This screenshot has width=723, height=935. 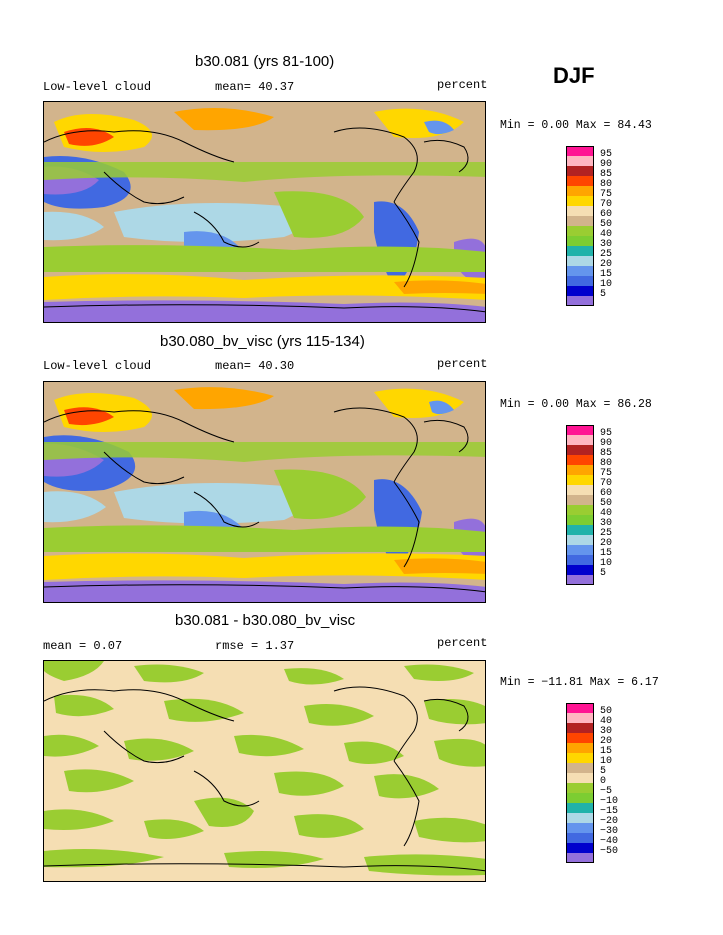 What do you see at coordinates (255, 87) in the screenshot?
I see `panel-1-mean: mean= 40.37` at bounding box center [255, 87].